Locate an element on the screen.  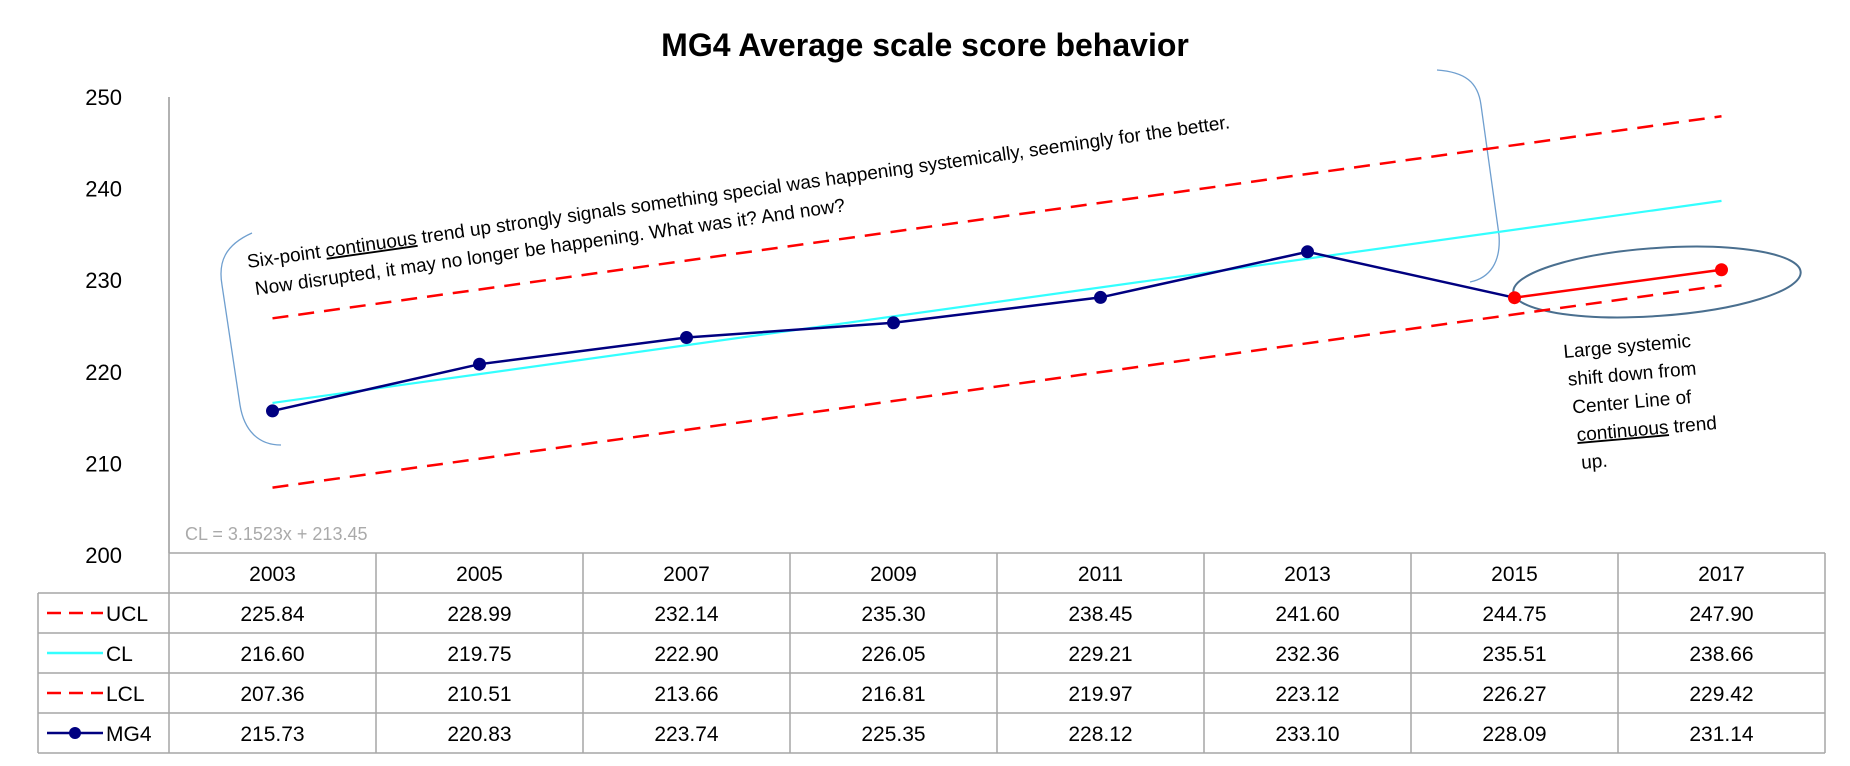
data-cell: 219.75 is located at coordinates (479, 654).